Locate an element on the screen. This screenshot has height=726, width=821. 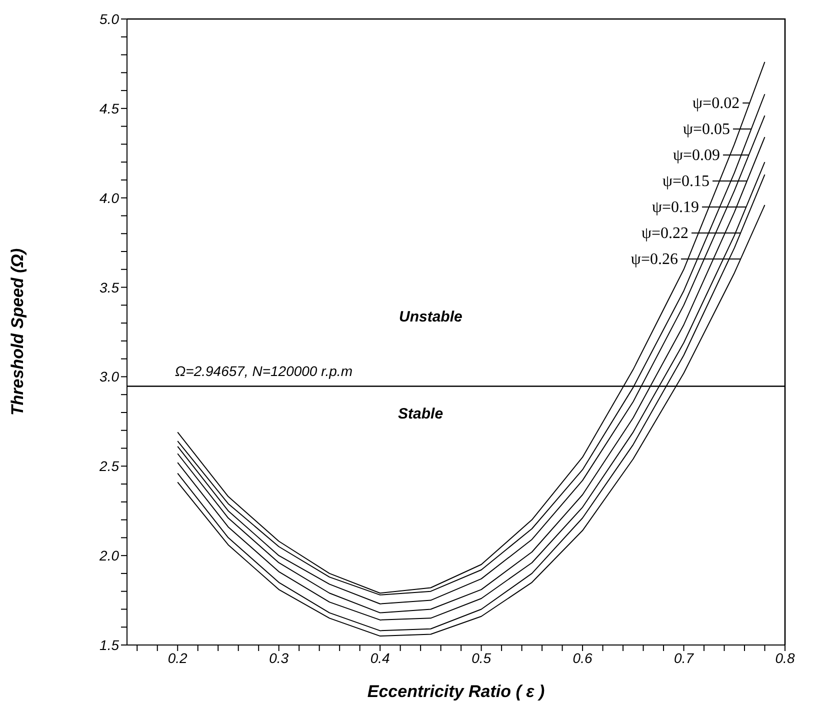
legend-label: ψ=0.19 is located at coordinates (675, 207).